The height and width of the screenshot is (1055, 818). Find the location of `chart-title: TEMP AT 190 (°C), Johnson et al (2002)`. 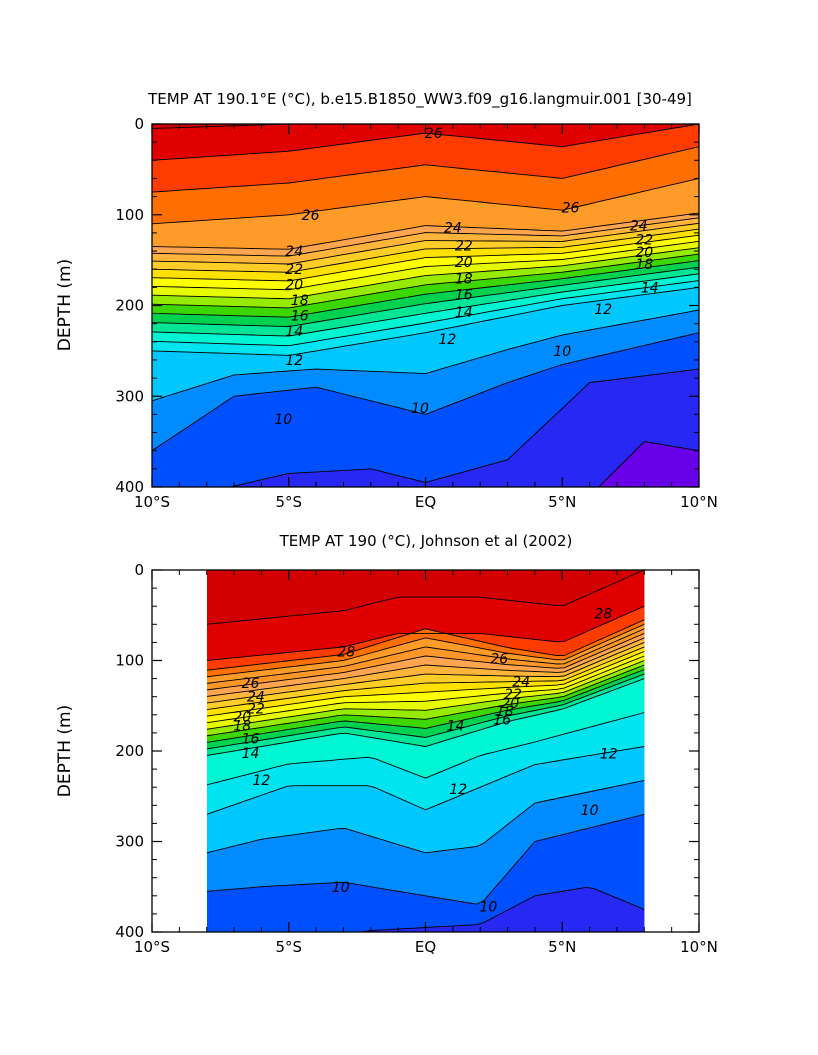

chart-title: TEMP AT 190 (°C), Johnson et al (2002) is located at coordinates (426, 541).